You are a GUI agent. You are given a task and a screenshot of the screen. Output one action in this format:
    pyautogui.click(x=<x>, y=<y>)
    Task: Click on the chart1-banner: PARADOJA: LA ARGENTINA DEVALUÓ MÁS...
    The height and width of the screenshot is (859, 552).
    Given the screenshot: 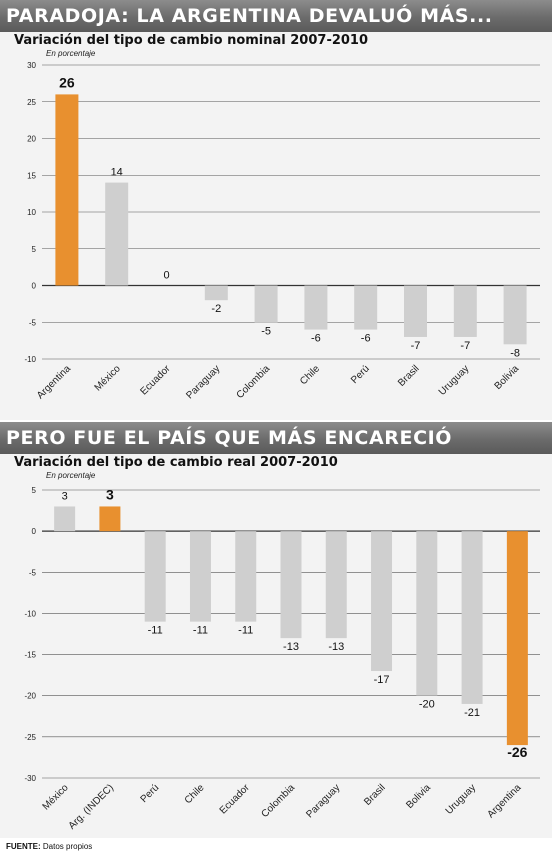 What is the action you would take?
    pyautogui.click(x=276, y=16)
    